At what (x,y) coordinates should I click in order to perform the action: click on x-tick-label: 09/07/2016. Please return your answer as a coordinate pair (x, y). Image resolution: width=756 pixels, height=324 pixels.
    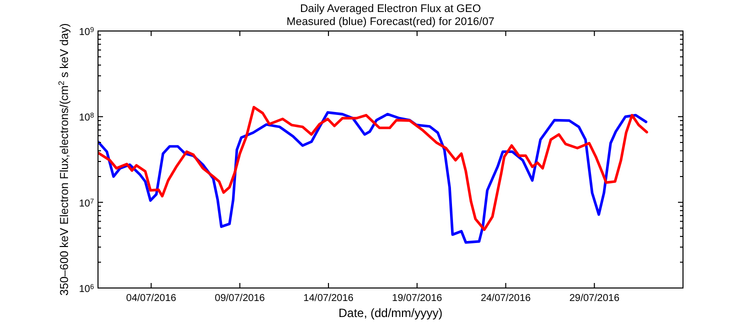
    Looking at the image, I should click on (240, 298).